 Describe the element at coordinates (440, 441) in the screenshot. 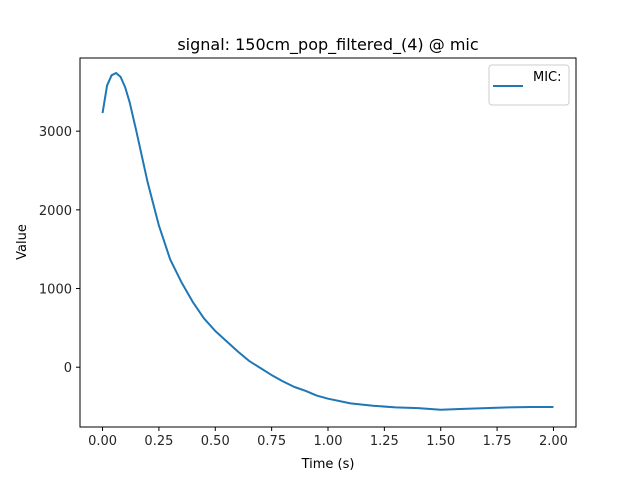

I see `x-tick-label: 1.50` at that location.